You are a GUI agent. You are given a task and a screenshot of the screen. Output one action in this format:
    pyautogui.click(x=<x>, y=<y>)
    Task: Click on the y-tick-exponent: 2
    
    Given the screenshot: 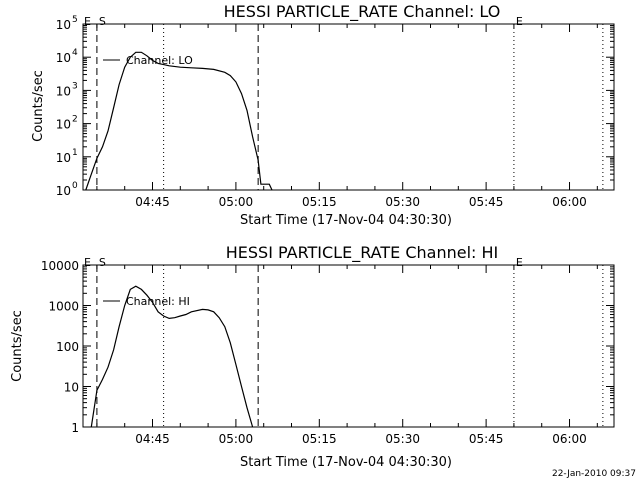 What is the action you would take?
    pyautogui.click(x=75, y=120)
    